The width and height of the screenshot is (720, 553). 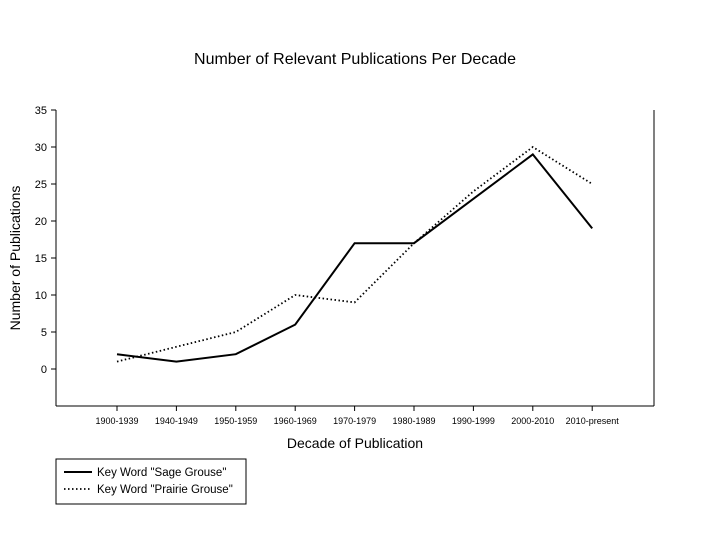 What do you see at coordinates (15, 258) in the screenshot?
I see `y-axis-label: Number of Publications` at bounding box center [15, 258].